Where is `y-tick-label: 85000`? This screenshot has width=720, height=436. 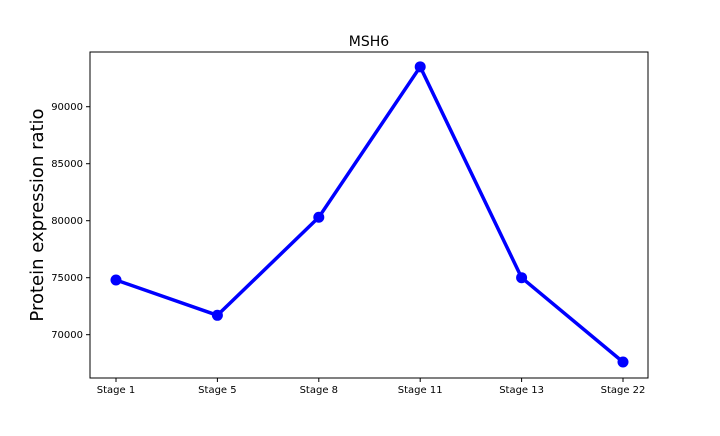
y-tick-label: 85000 is located at coordinates (67, 164).